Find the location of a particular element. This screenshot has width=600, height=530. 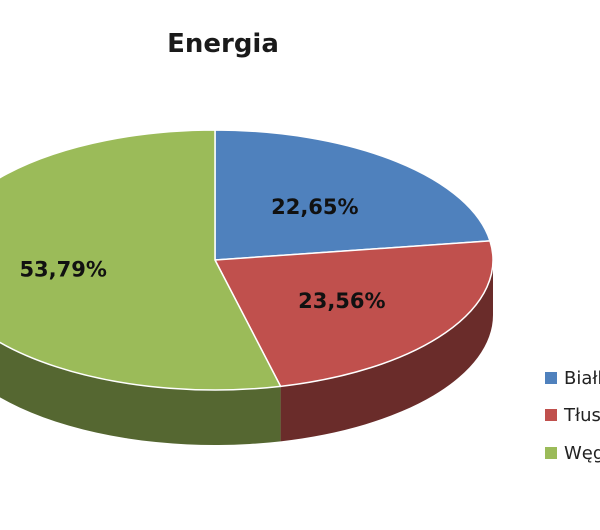

data-labels: 22,65% 23,56% 53,79% is located at coordinates (202, 254).